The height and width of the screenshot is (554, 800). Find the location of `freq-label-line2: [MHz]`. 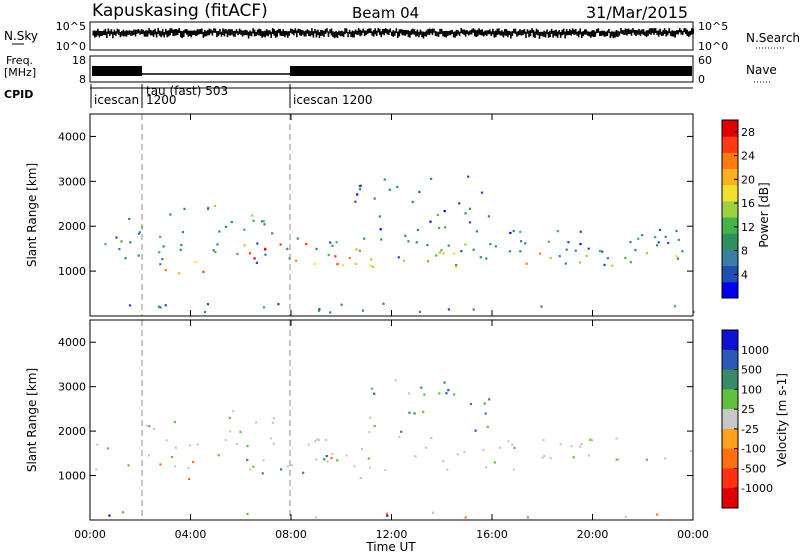

freq-label-line2: [MHz] is located at coordinates (20, 72).